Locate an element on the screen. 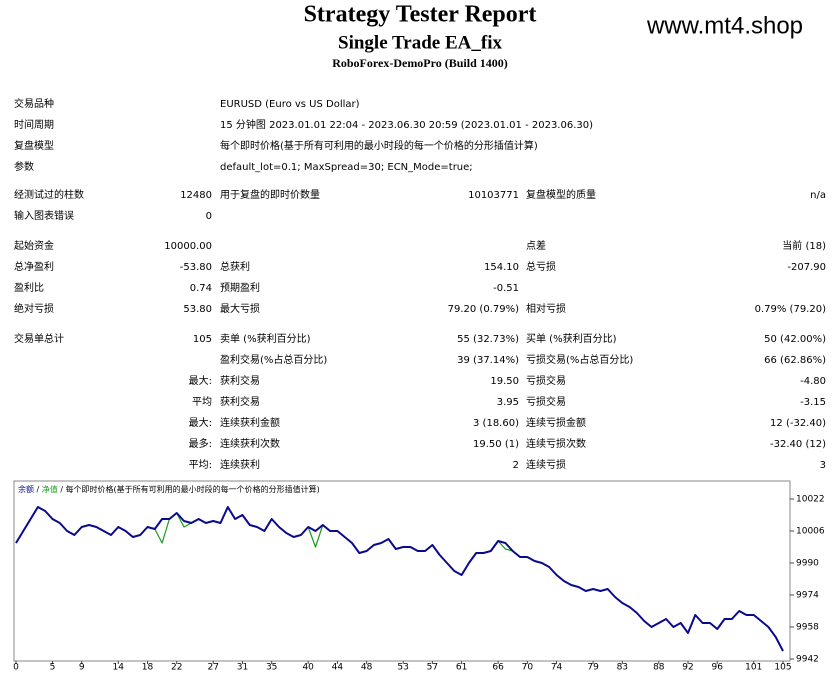 The image size is (833, 676). report-cell: 交易品种 is located at coordinates (34, 103).